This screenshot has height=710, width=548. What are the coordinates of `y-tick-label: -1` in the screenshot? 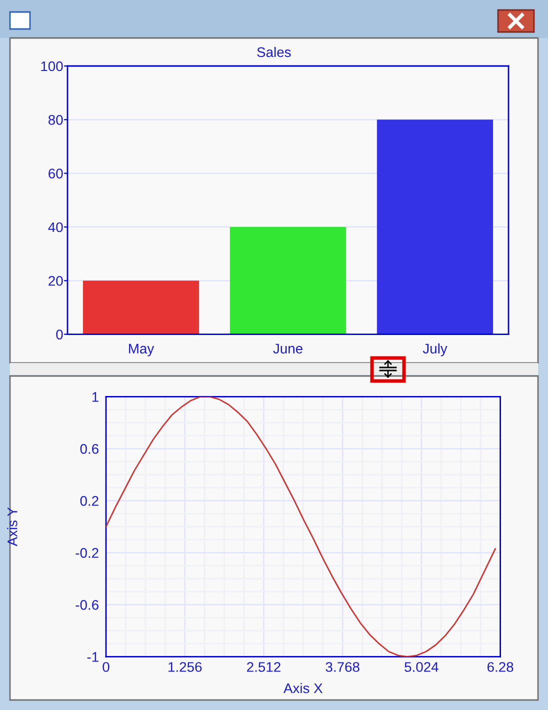 It's located at (92, 657).